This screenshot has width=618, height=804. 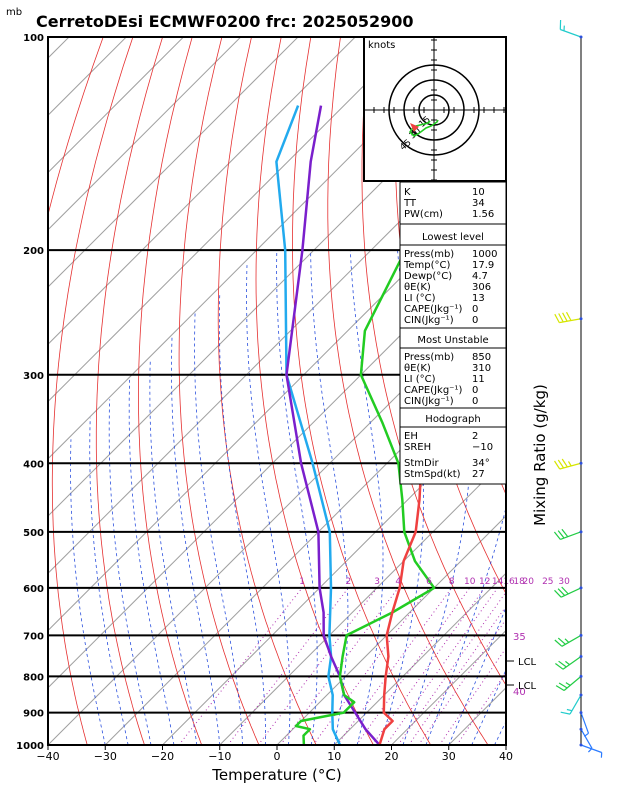 What do you see at coordinates (478, 474) in the screenshot?
I see `hodograph-stat-value: 27` at bounding box center [478, 474].